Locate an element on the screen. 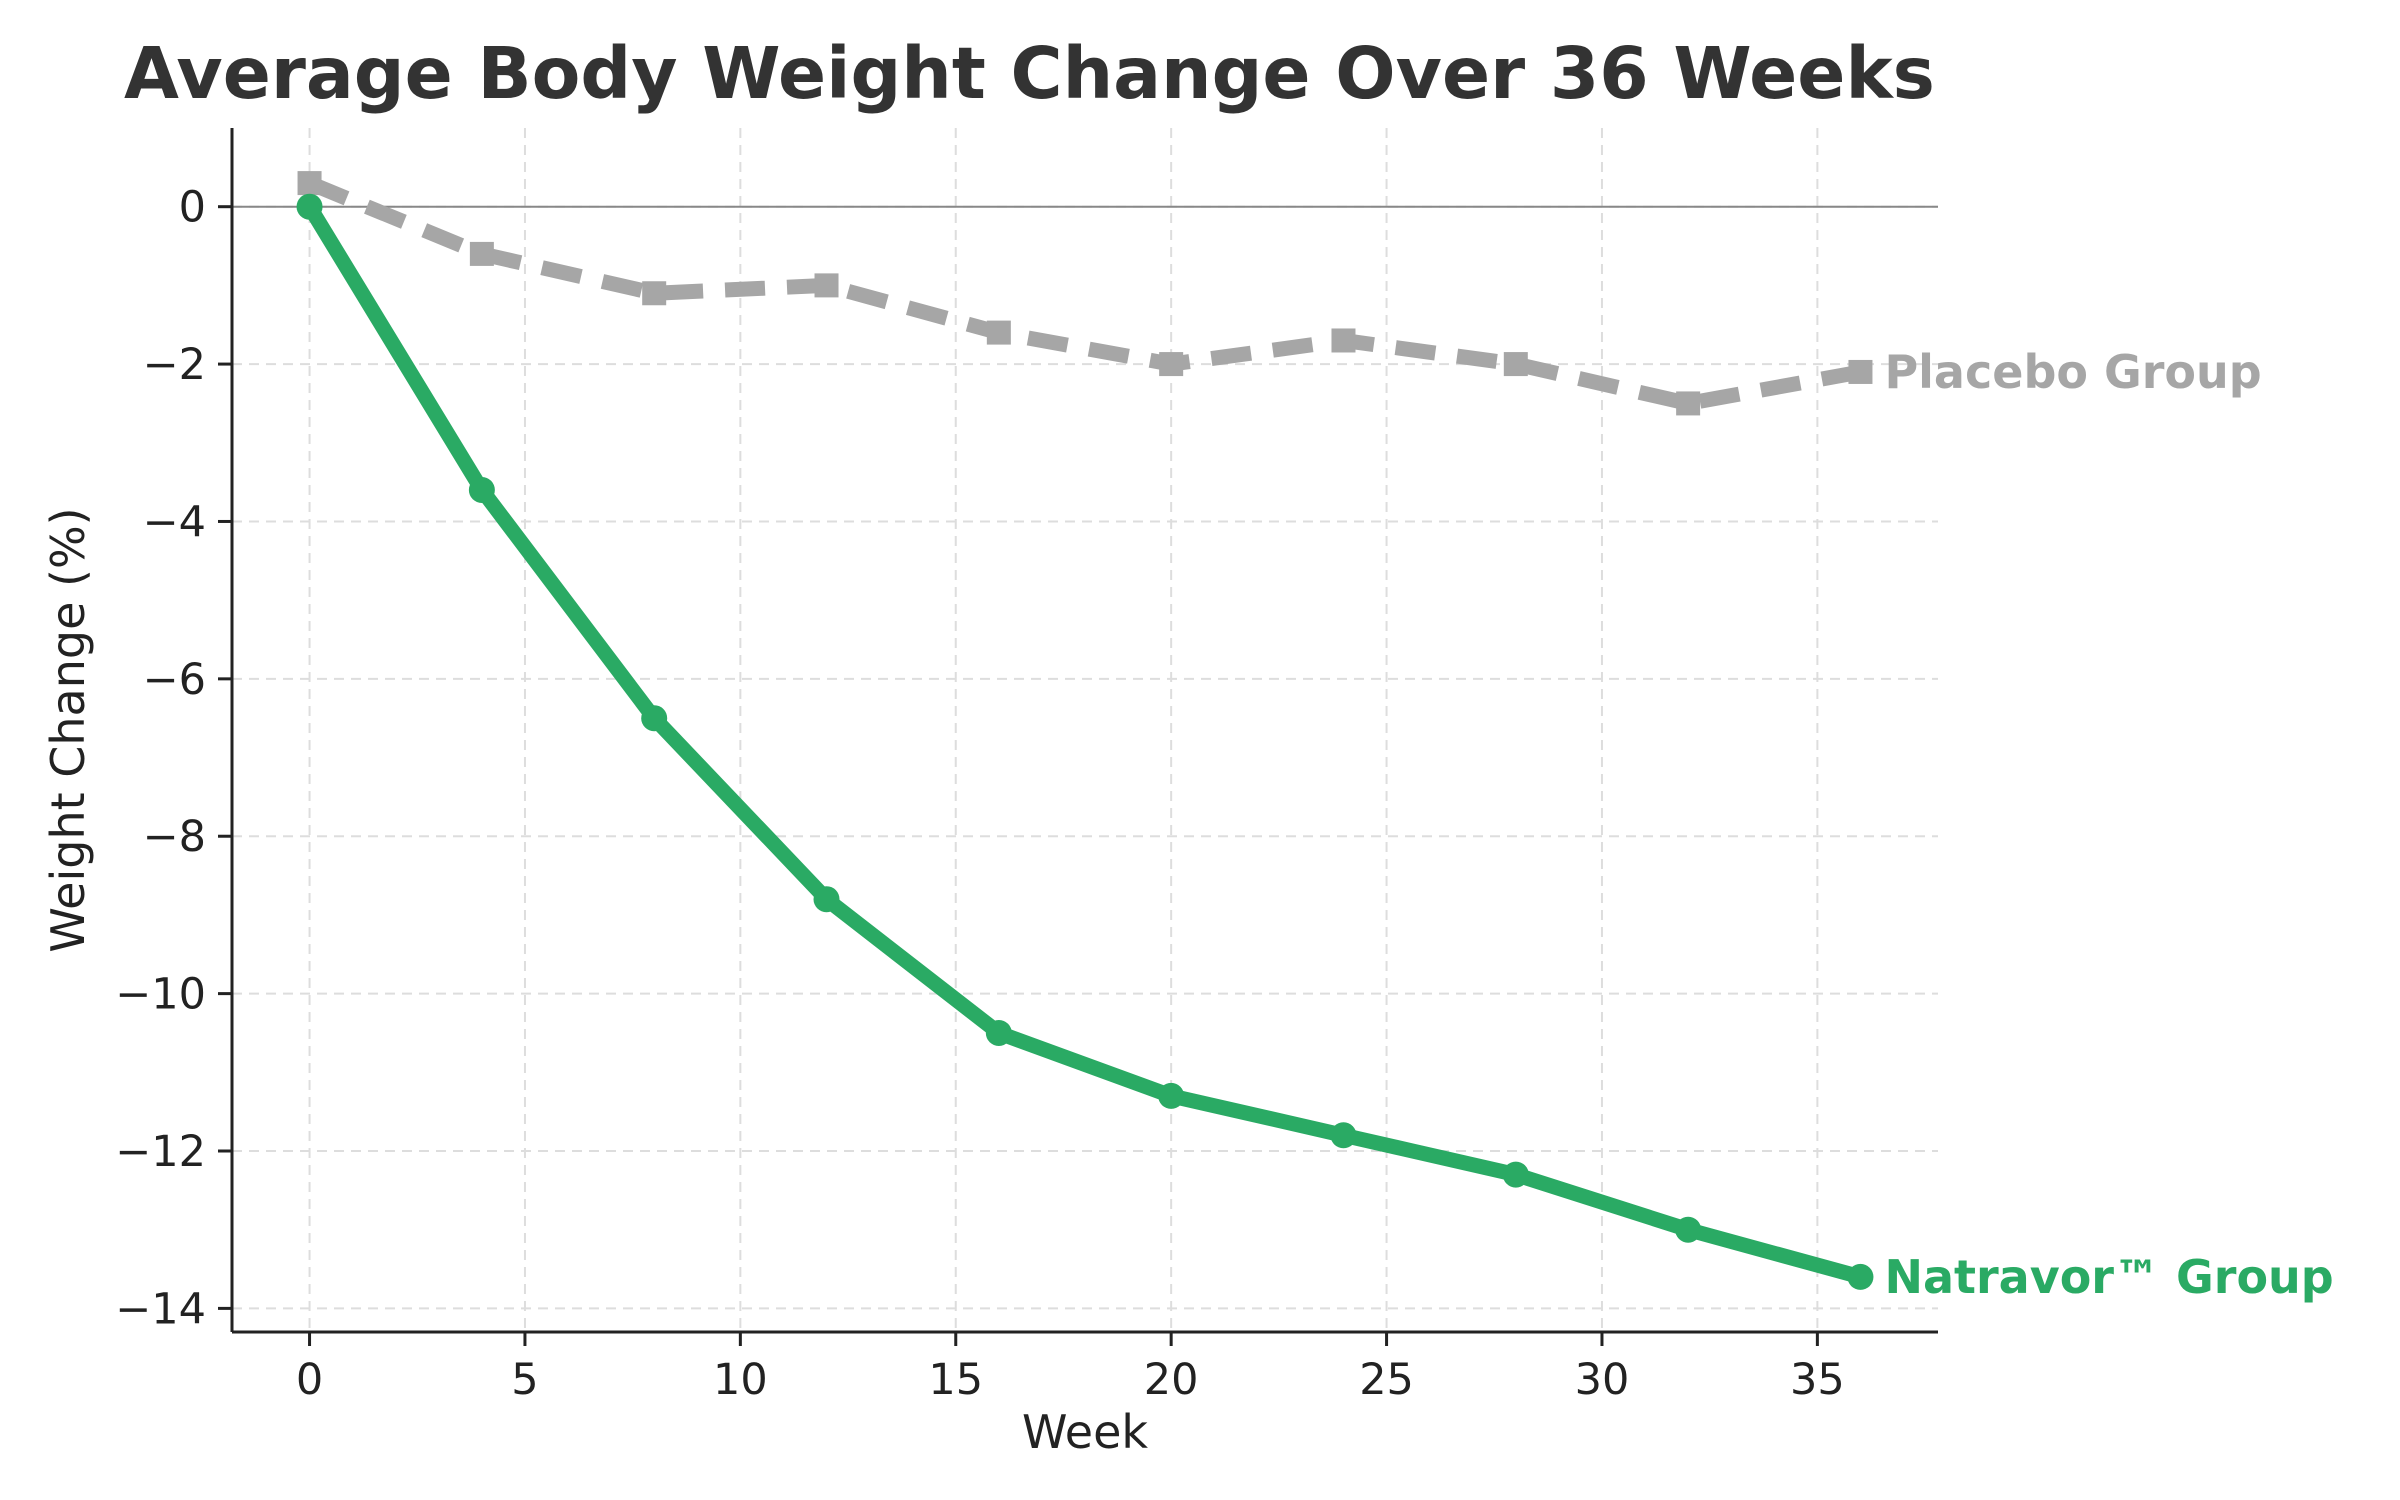  placebo-line is located at coordinates (1084, 293).